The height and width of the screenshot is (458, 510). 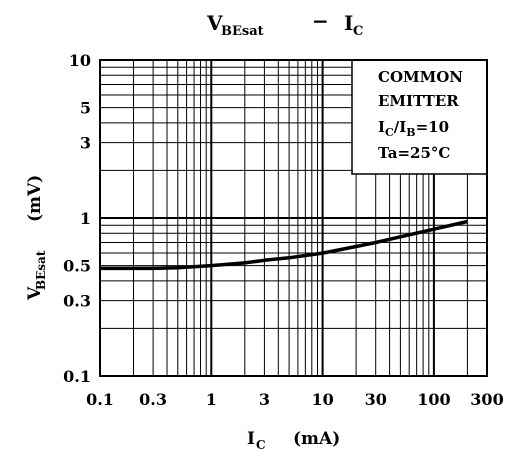 I want to click on legend-ratio-c: C, so click(x=389, y=132).